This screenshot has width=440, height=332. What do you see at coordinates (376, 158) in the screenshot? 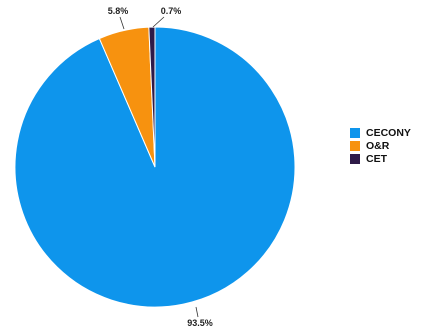
I see `legend-label-cet: CET` at bounding box center [376, 158].